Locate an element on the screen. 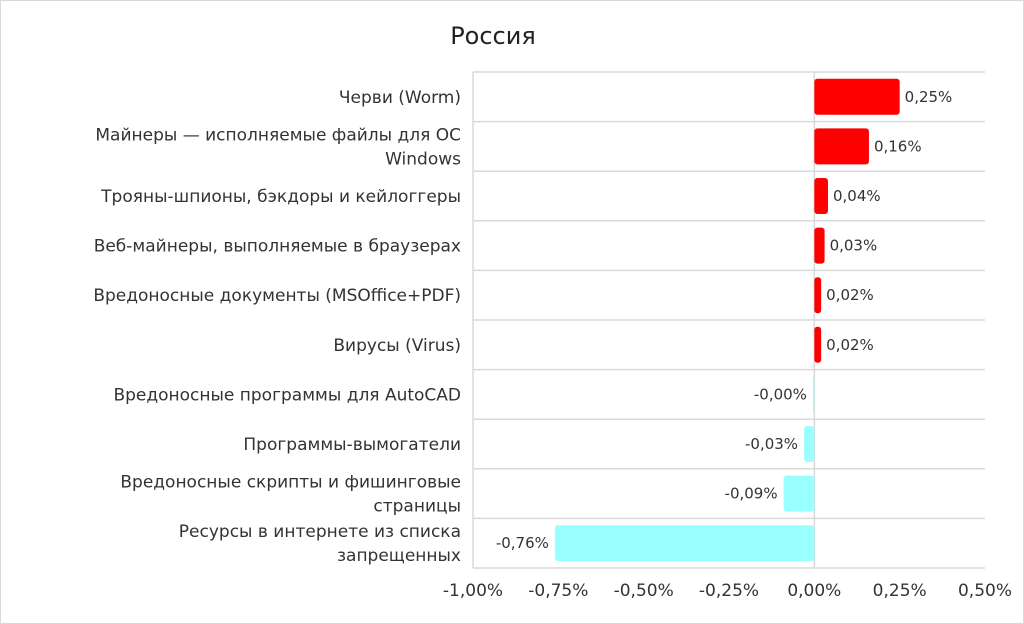 The width and height of the screenshot is (1024, 624). category-label-line: Трояны-шпионы, бэкдоры и кейлоггеры is located at coordinates (280, 197).